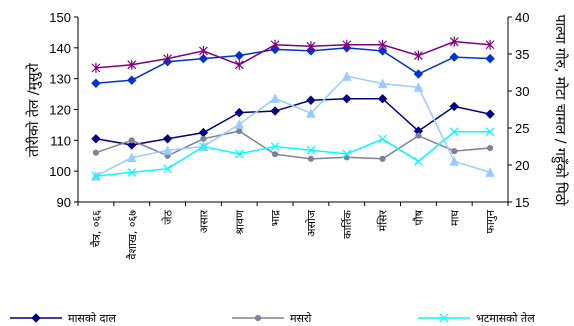  What do you see at coordinates (383, 221) in the screenshot?
I see `category-label: मंसिर` at bounding box center [383, 221].